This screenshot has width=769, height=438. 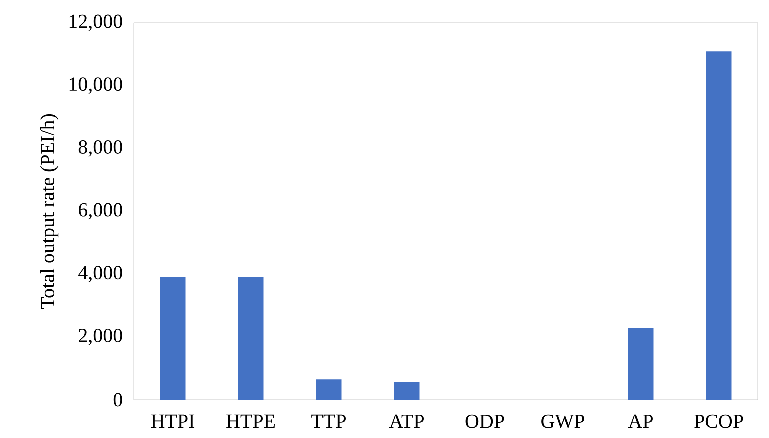 I want to click on y-tick-label: 12,000, so click(x=96, y=23).